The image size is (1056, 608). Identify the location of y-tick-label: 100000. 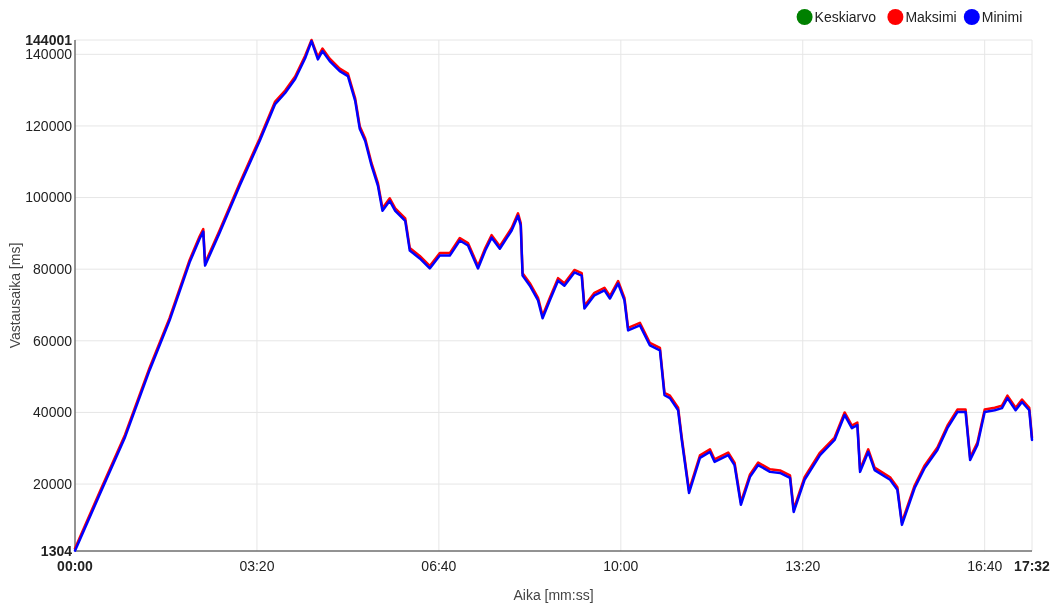
(49, 197).